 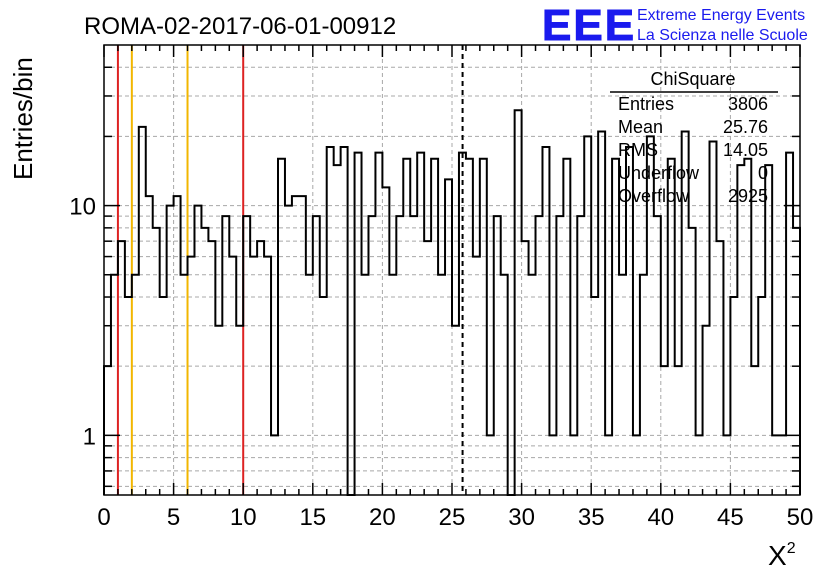 I want to click on x-axis-label-superscript: 2, so click(x=791, y=548).